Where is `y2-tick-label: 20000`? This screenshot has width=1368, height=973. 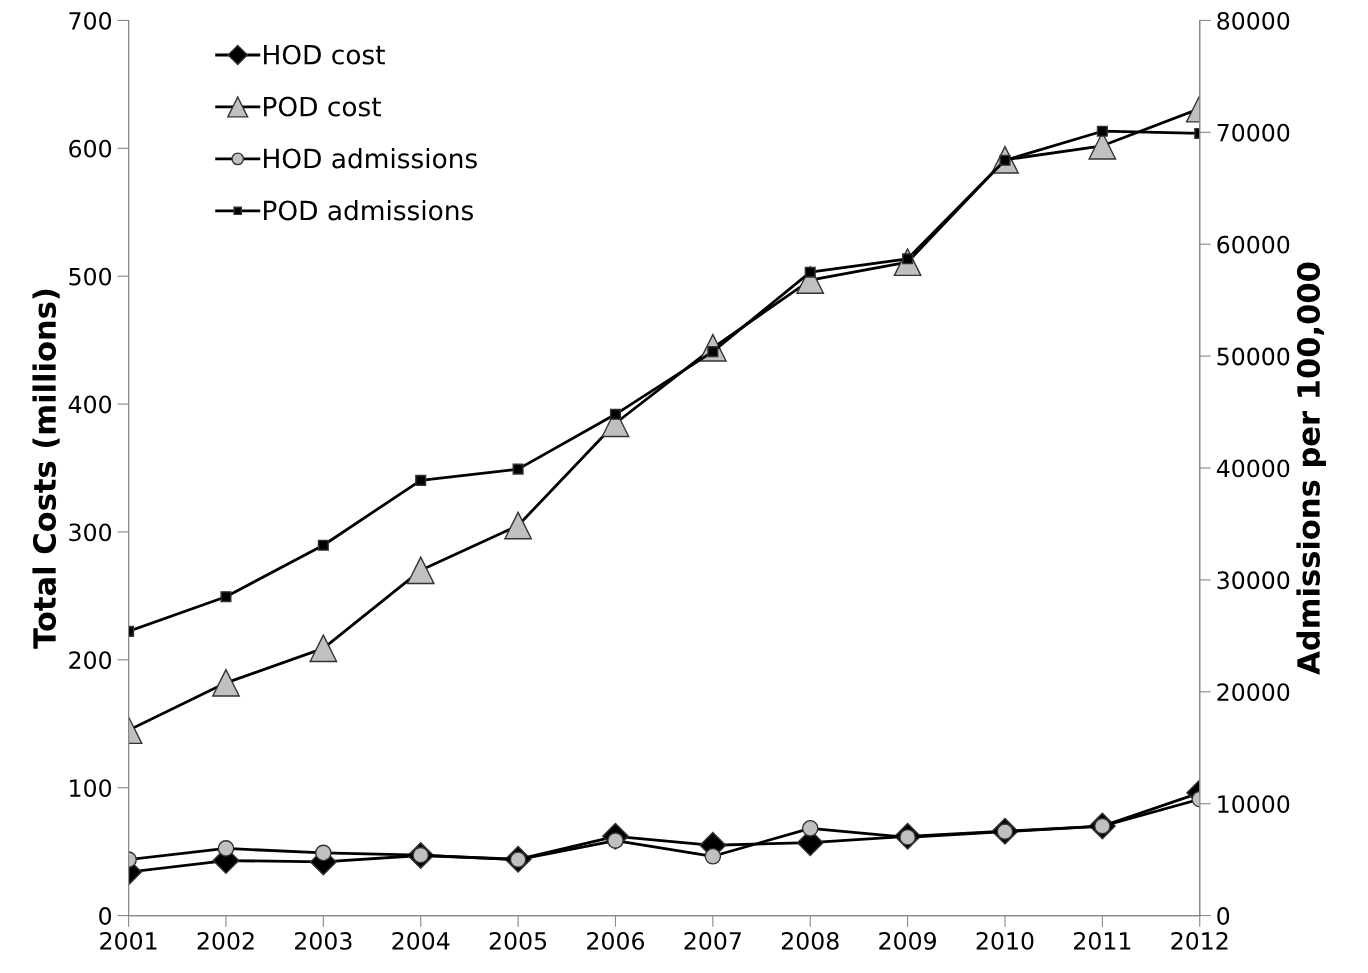
y2-tick-label: 20000 is located at coordinates (1253, 692).